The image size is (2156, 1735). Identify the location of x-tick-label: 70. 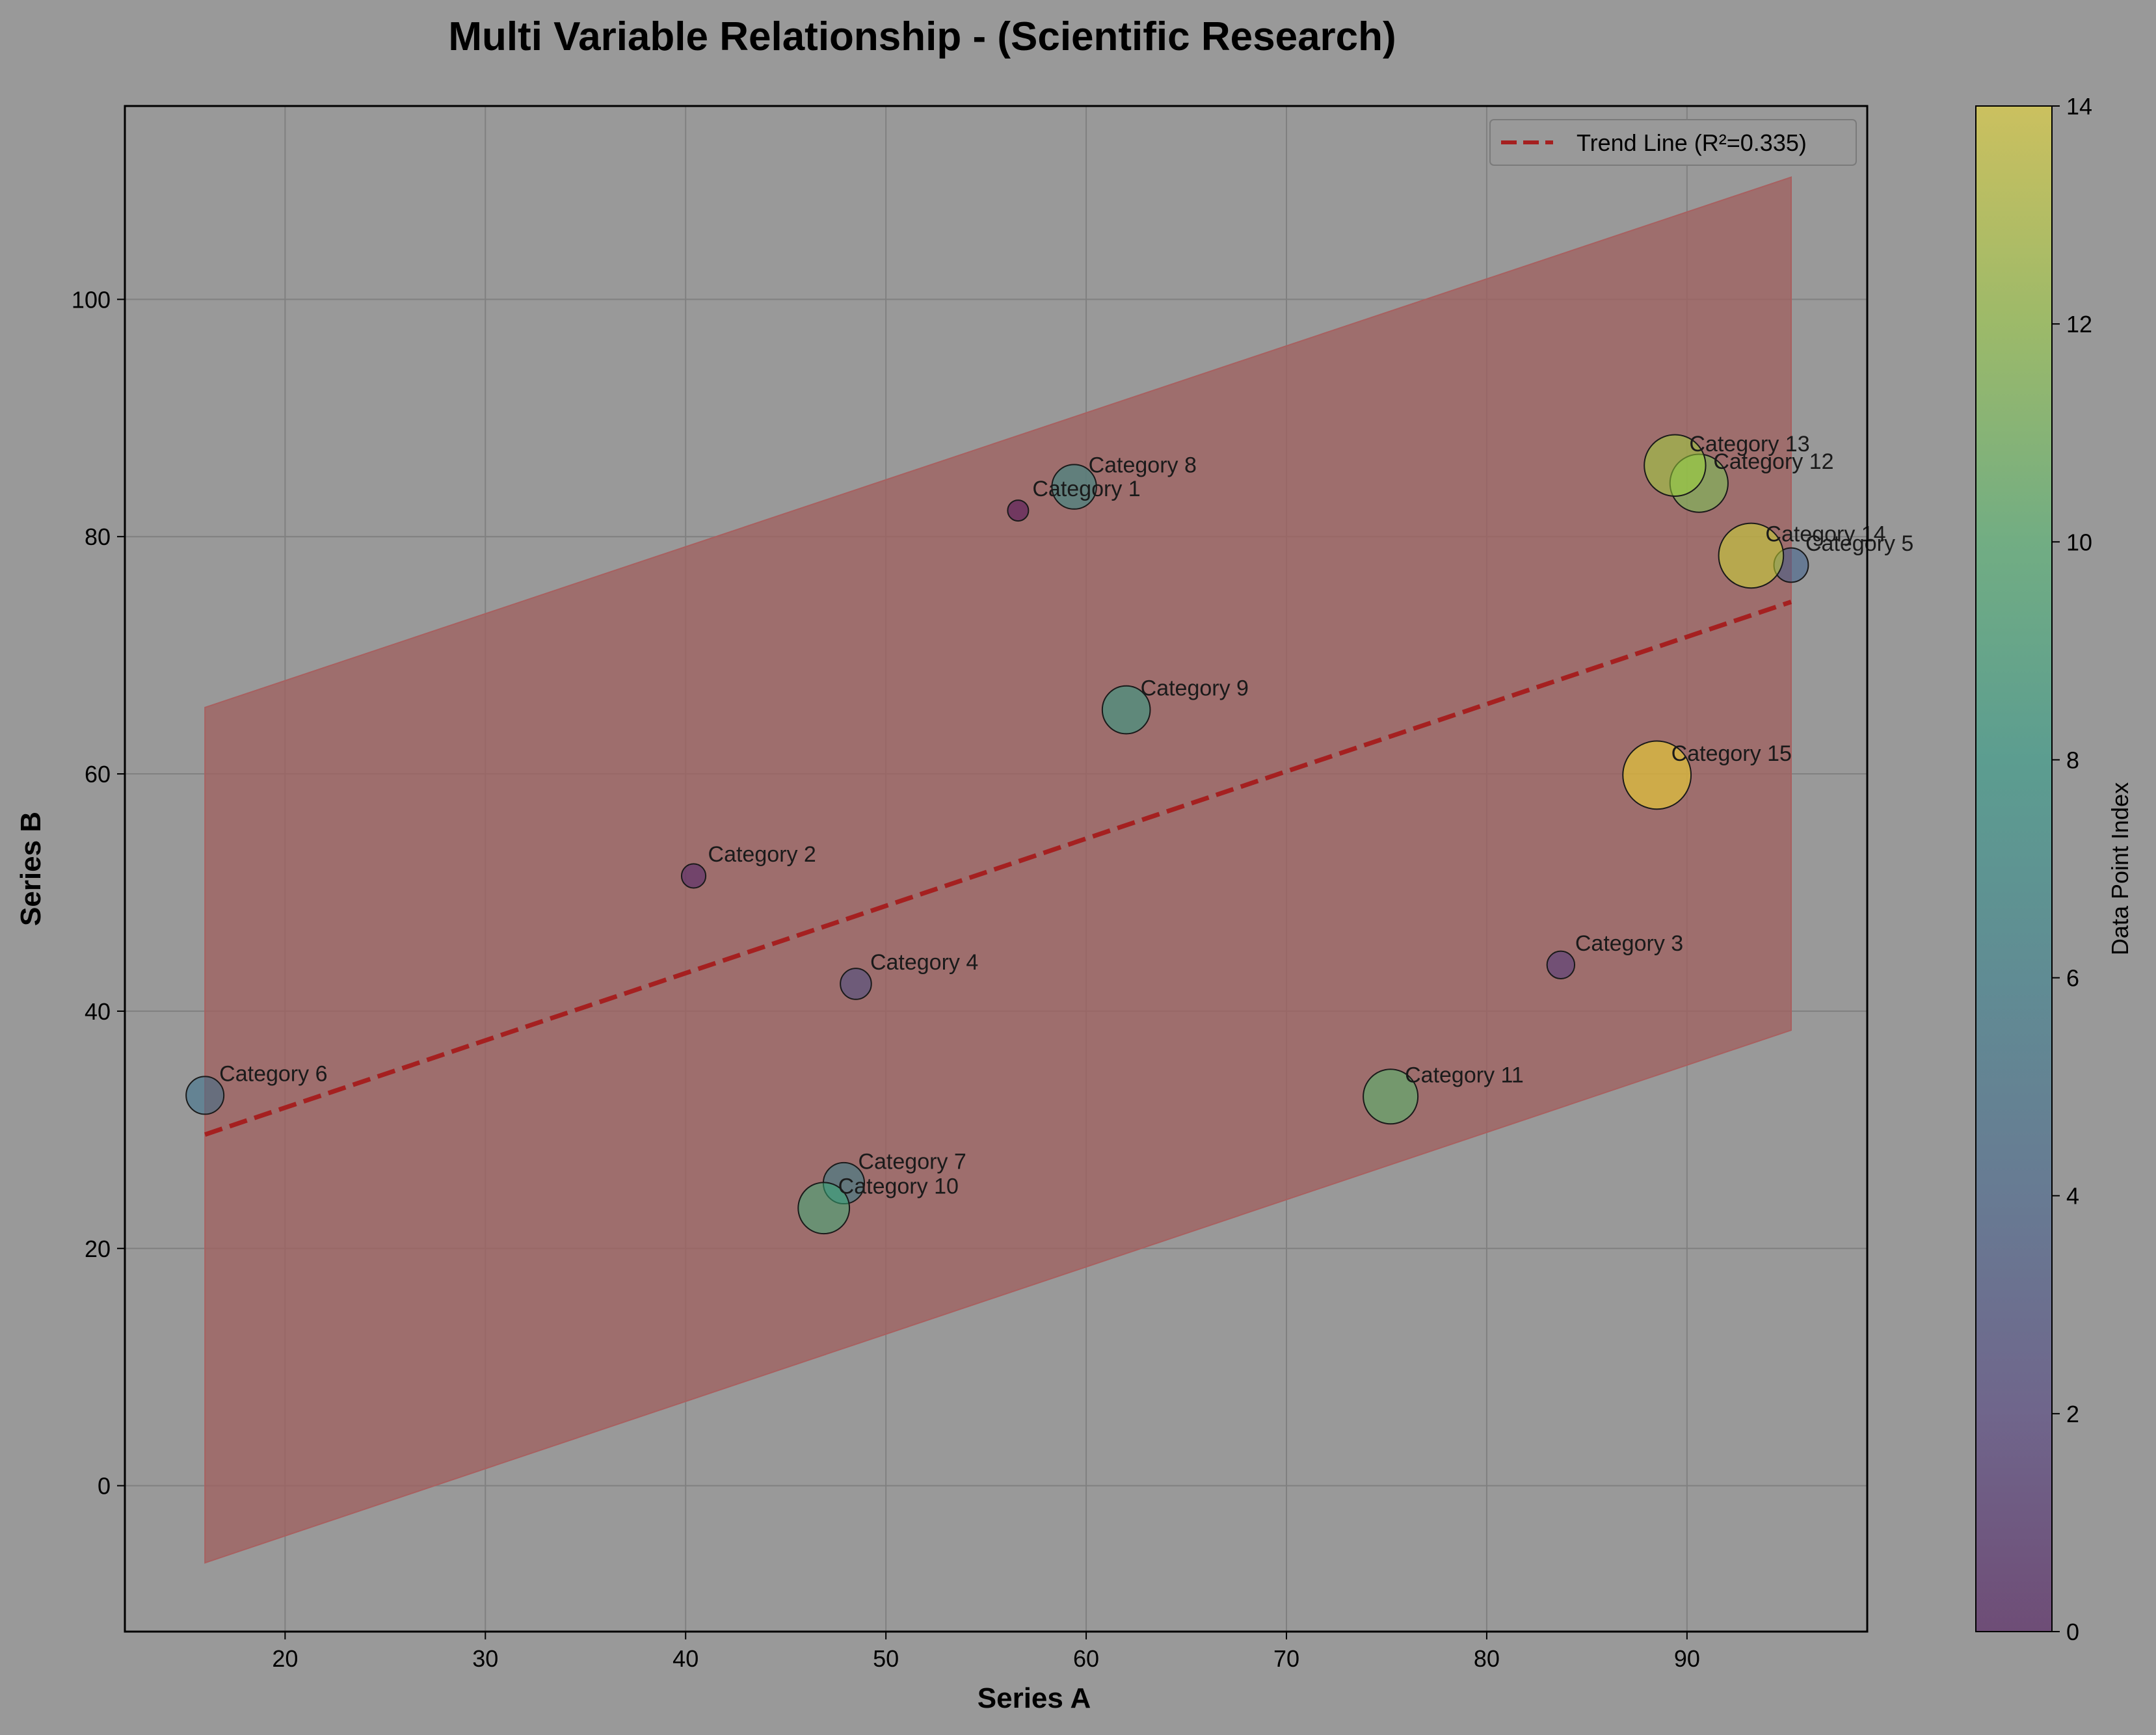
(1286, 1658).